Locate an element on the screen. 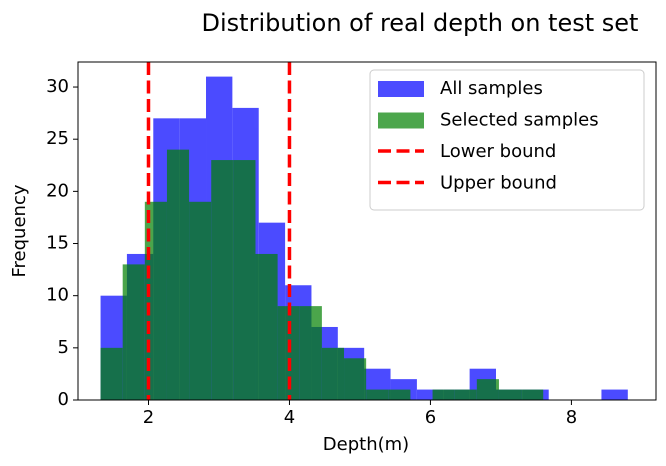 This screenshot has width=666, height=466. legend-label: Selected samples is located at coordinates (519, 120).